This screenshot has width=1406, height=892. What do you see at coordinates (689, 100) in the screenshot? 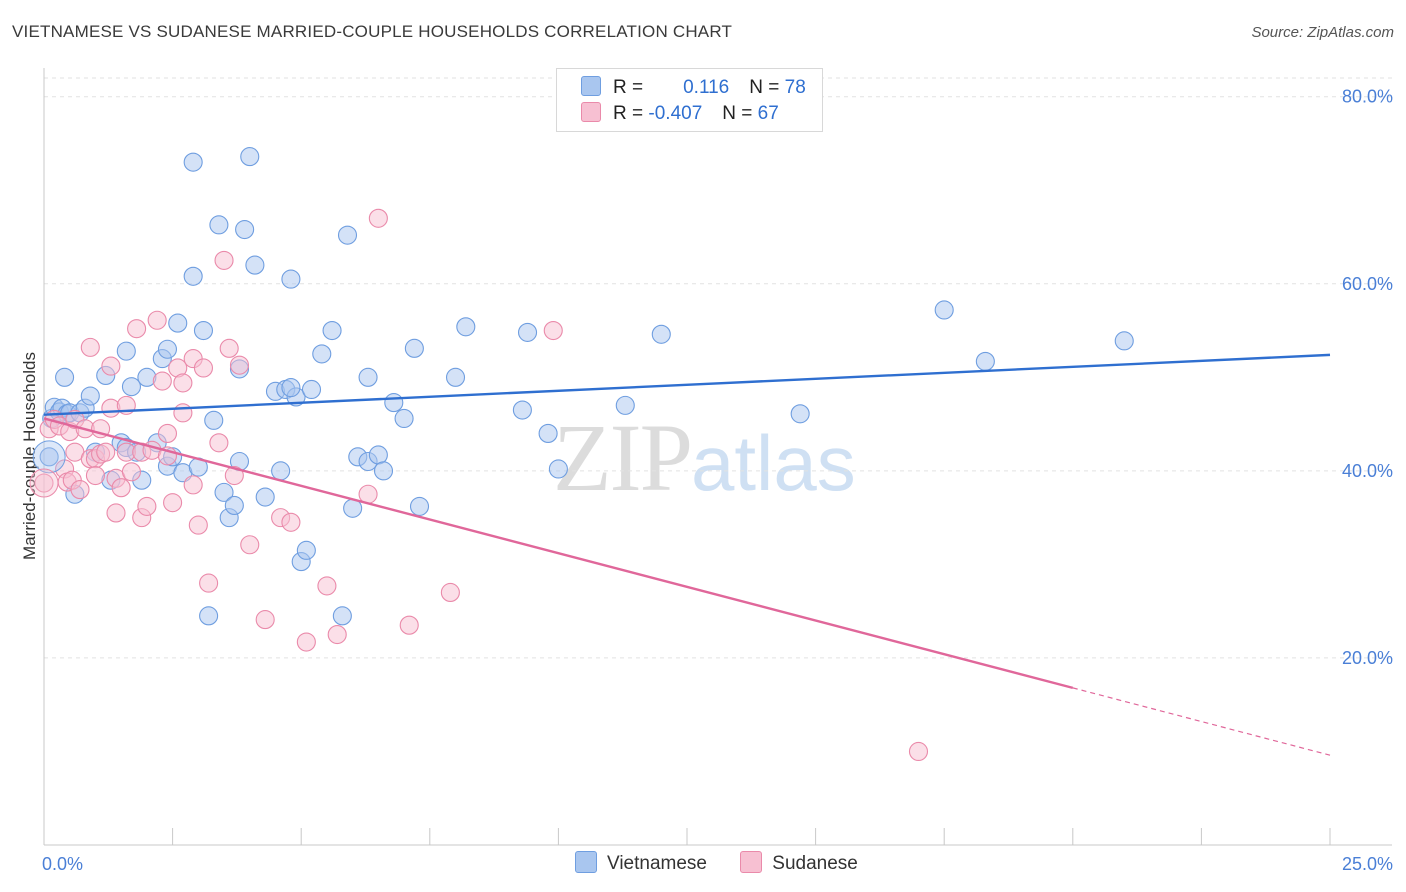
I see `correlation-legend: R = 0.116 N = 78 R = -0.407 N = 67` at bounding box center [689, 100].